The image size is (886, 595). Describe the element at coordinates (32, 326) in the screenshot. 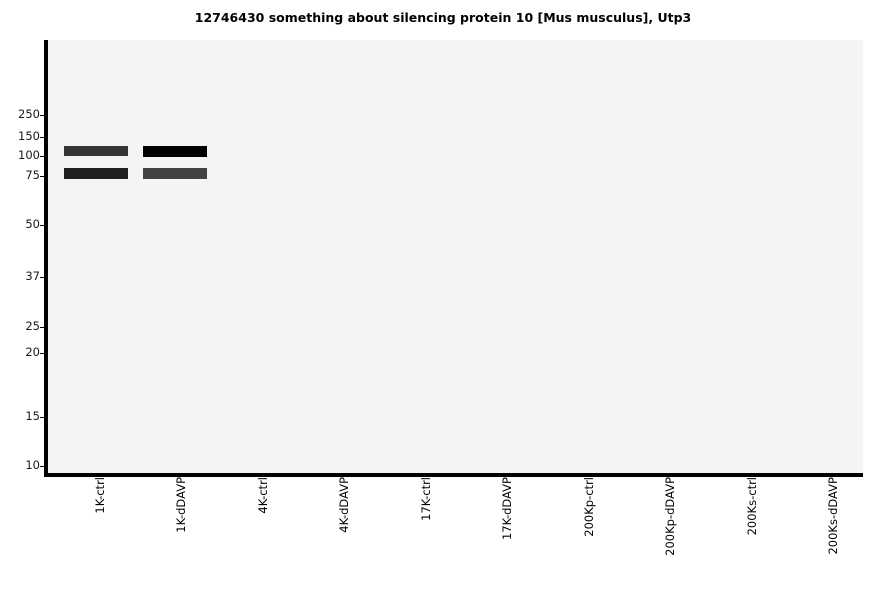

I see `y-tick-label: 25` at that location.